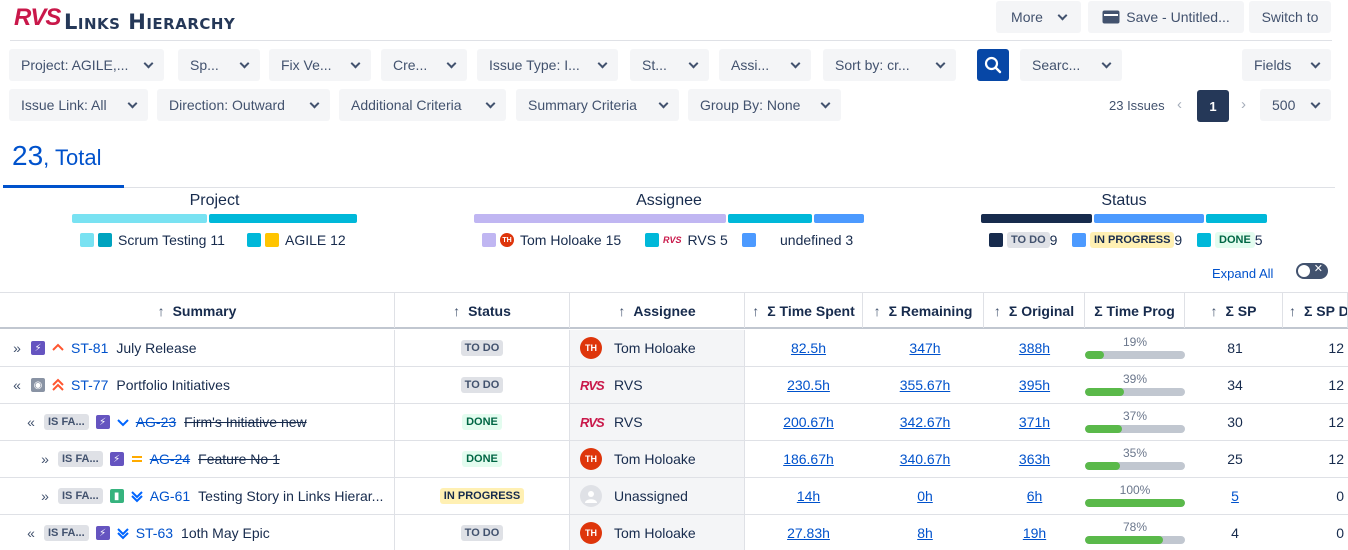  I want to click on time-spent-link: 186.67h, so click(808, 459).